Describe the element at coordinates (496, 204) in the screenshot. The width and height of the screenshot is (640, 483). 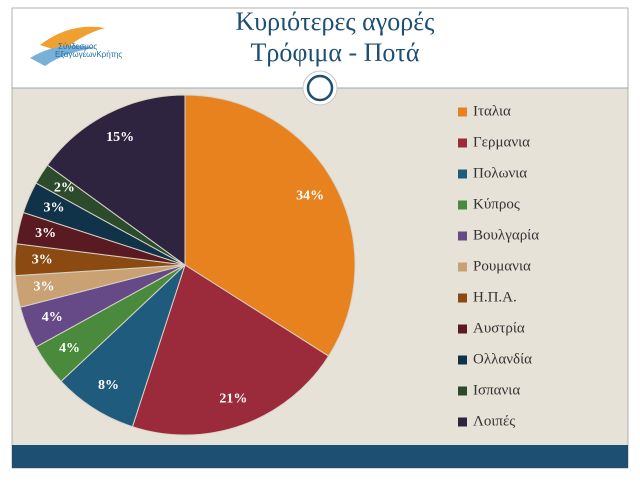
I see `legend-label: Κύπρος` at that location.